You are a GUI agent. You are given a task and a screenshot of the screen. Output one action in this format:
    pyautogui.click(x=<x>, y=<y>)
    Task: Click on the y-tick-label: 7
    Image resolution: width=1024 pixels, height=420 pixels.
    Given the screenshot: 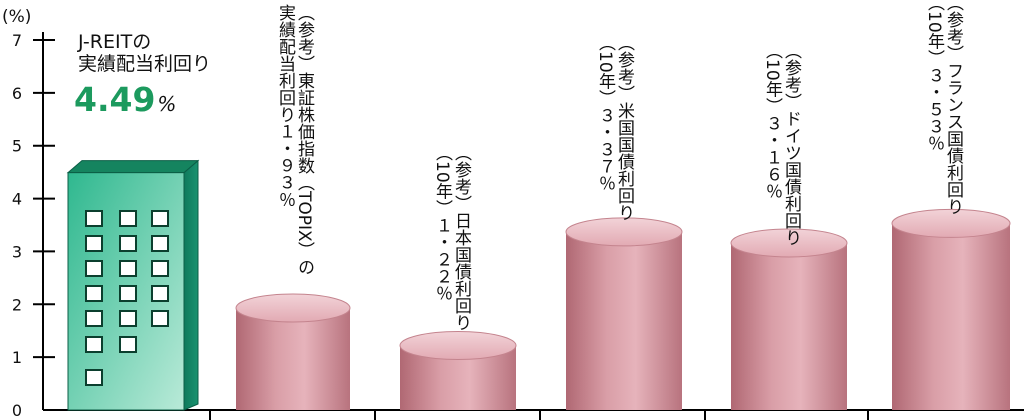 What is the action you would take?
    pyautogui.click(x=17, y=40)
    